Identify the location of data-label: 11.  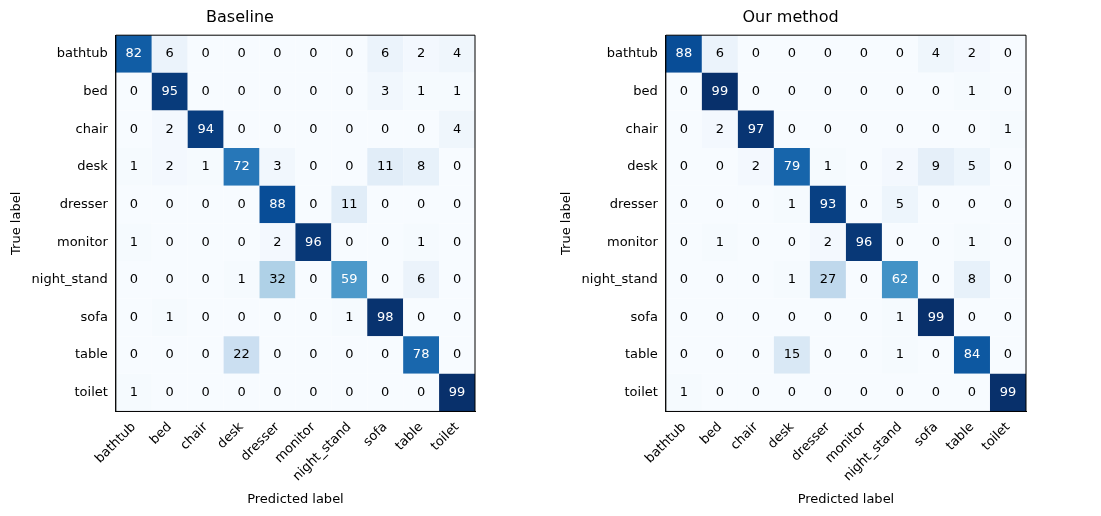
(349, 203).